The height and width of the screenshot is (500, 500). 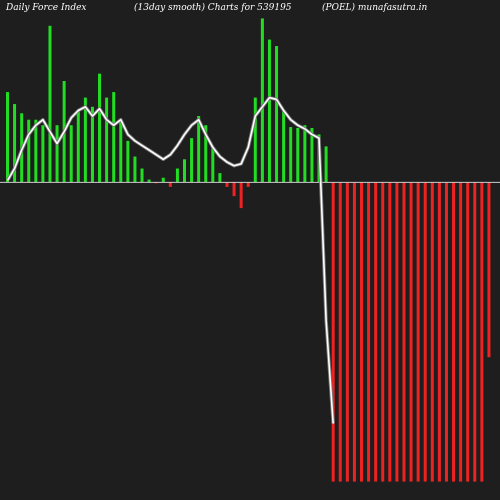 What do you see at coordinates (213, 7) in the screenshot?
I see `header-center: (13day smooth) Charts for 539195` at bounding box center [213, 7].